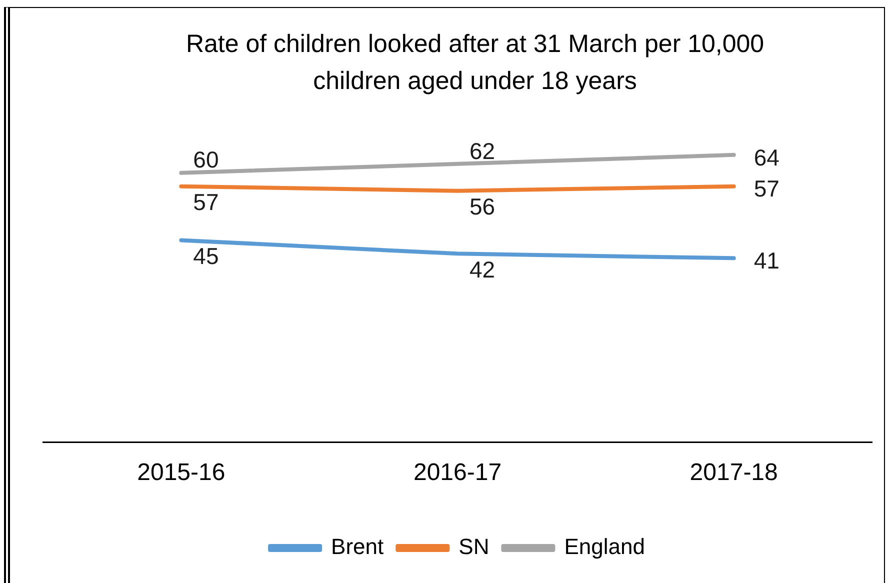  I want to click on legend-label: SN, so click(474, 547).